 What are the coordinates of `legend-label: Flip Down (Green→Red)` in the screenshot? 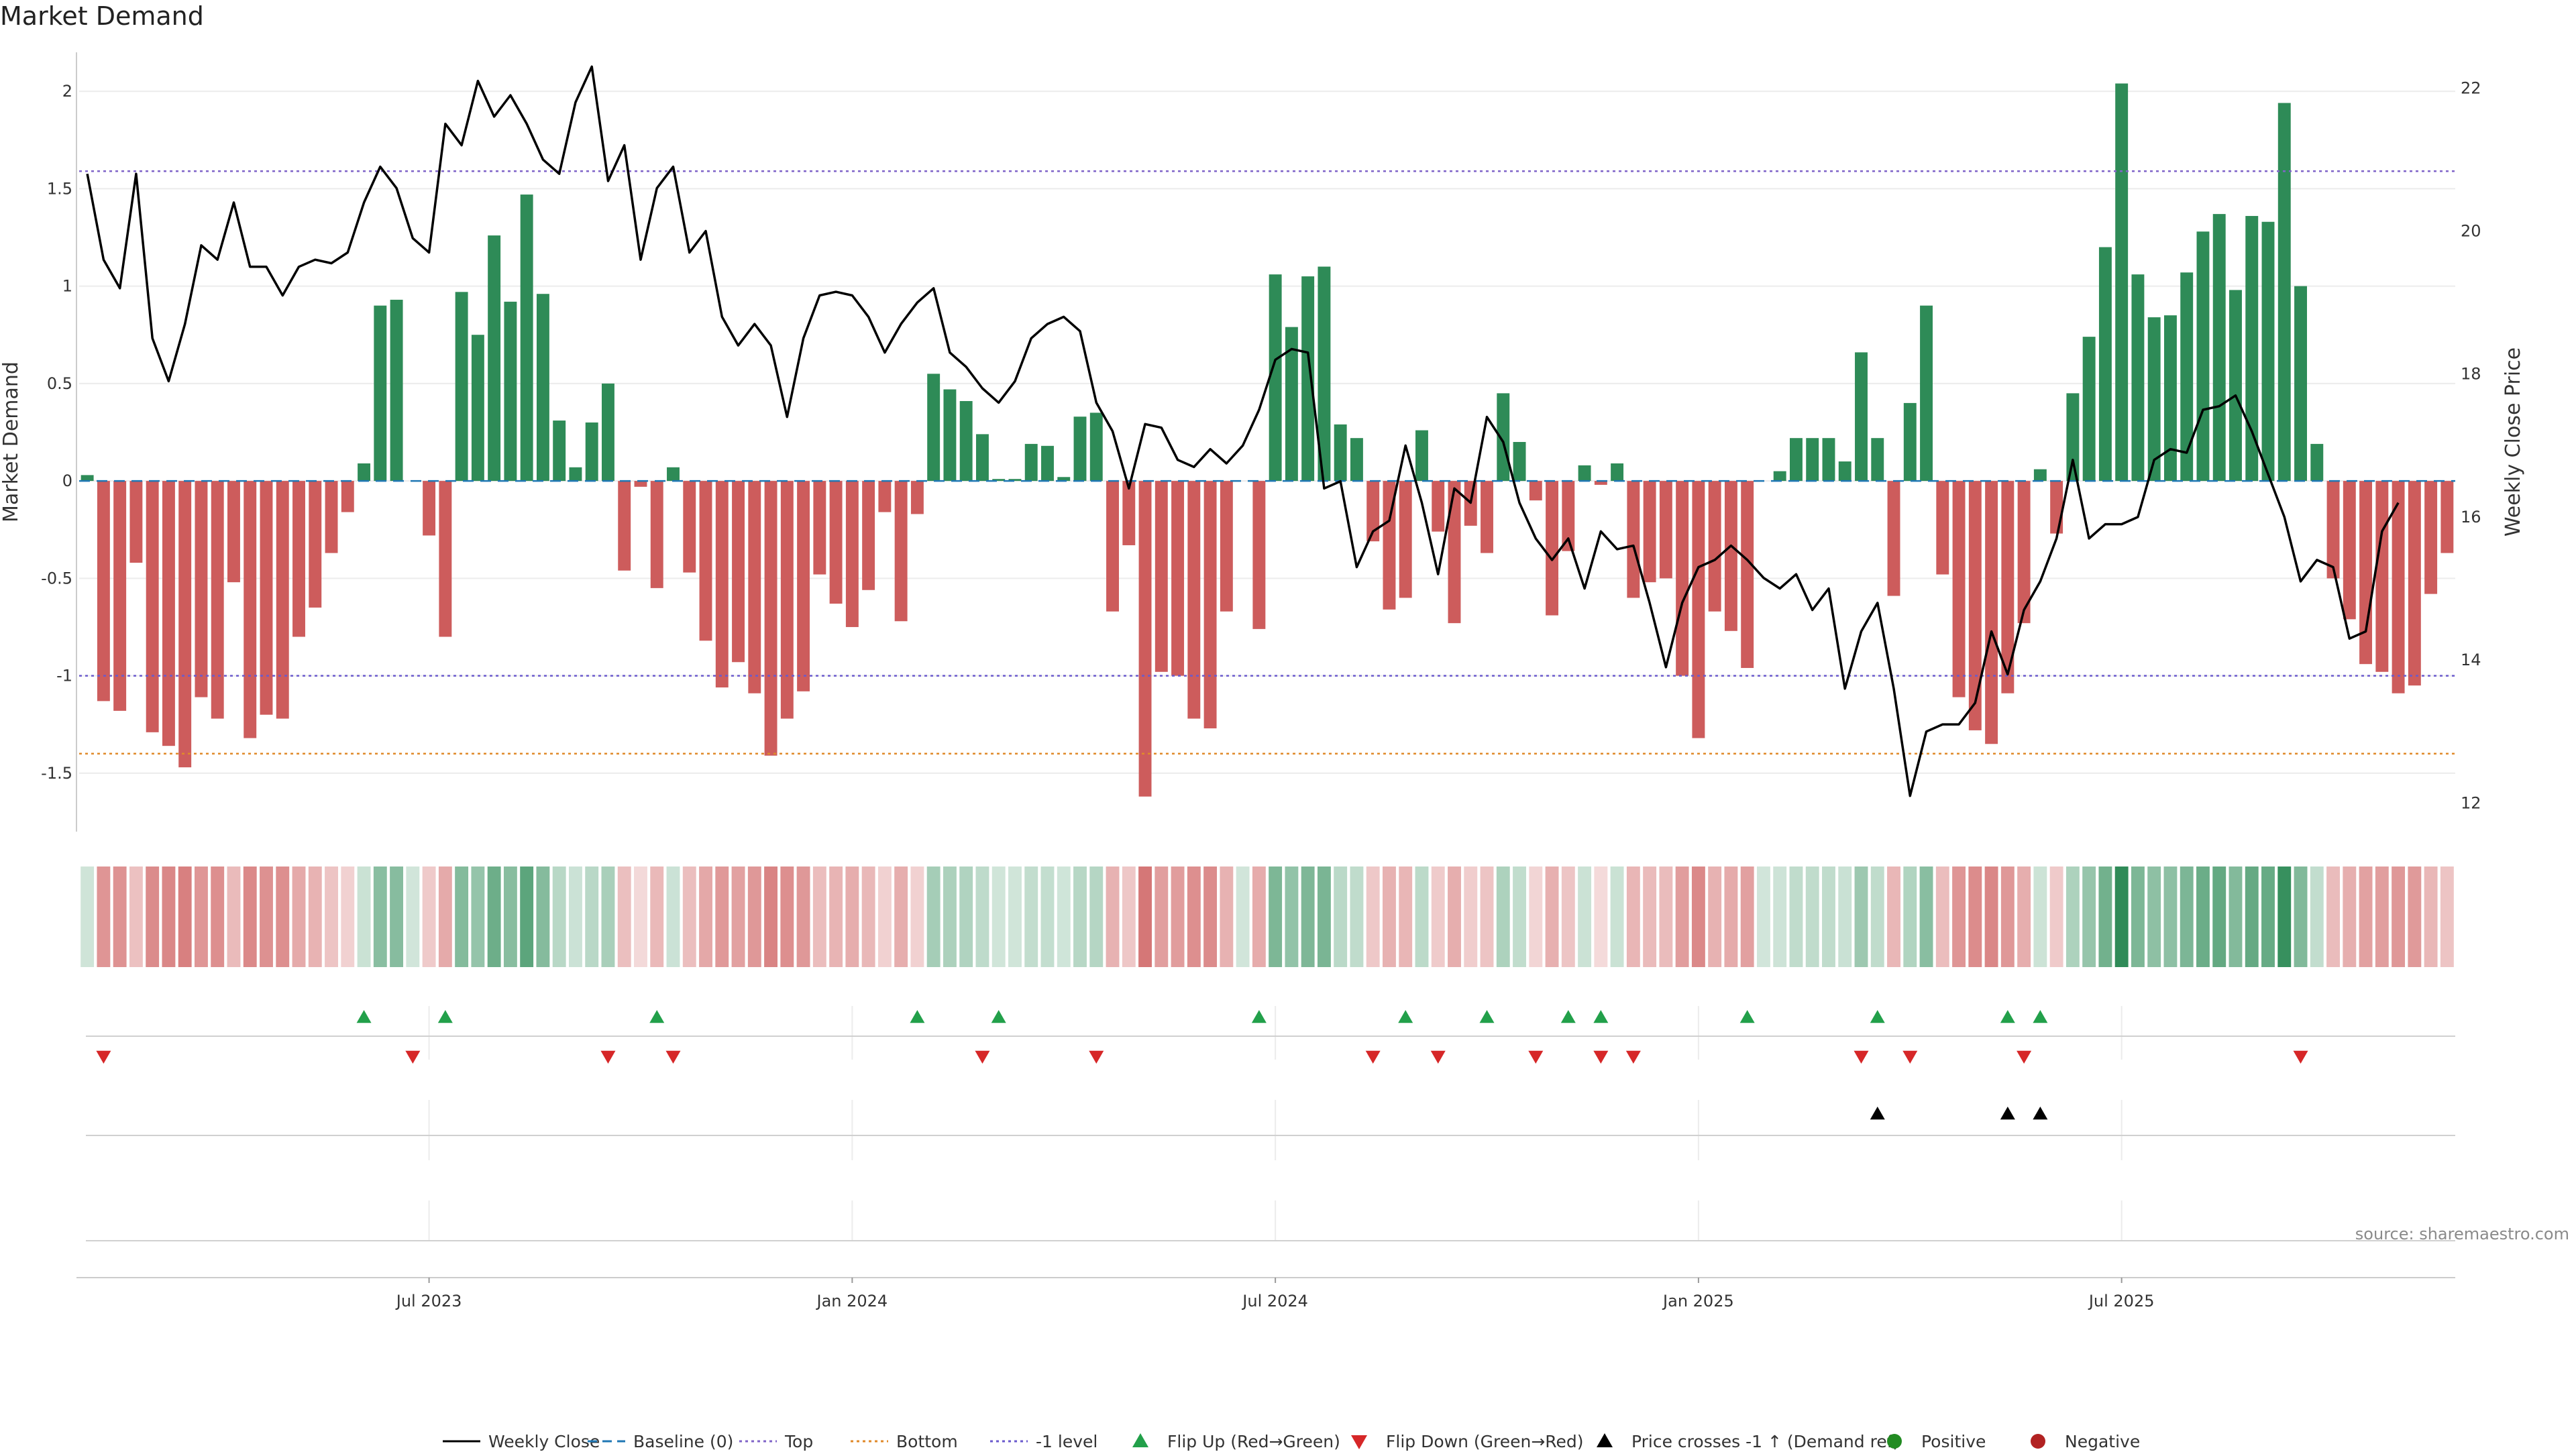 It's located at (1485, 1441).